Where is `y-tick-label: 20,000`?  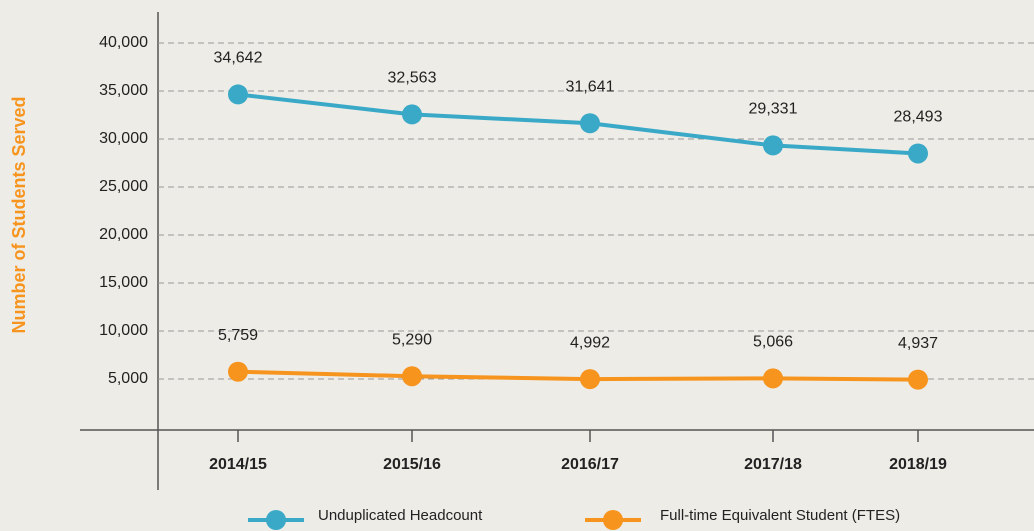 y-tick-label: 20,000 is located at coordinates (123, 234).